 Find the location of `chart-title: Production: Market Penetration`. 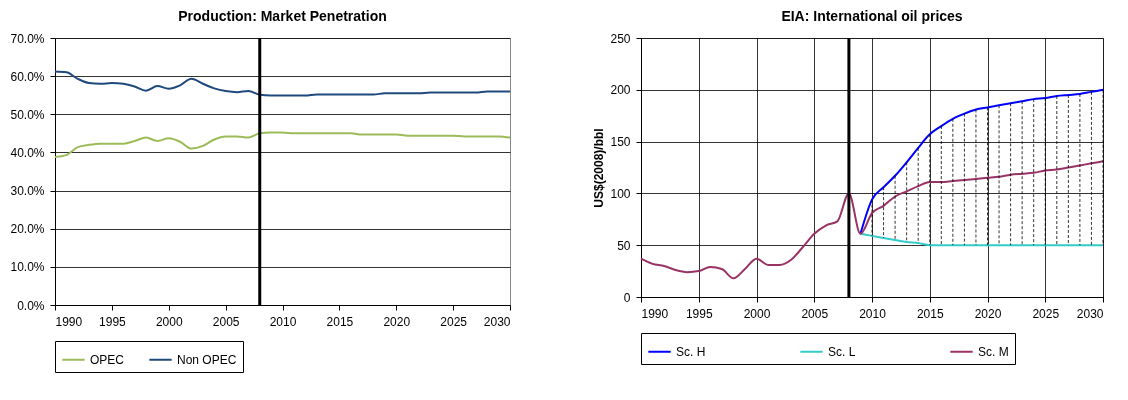

chart-title: Production: Market Penetration is located at coordinates (282, 16).